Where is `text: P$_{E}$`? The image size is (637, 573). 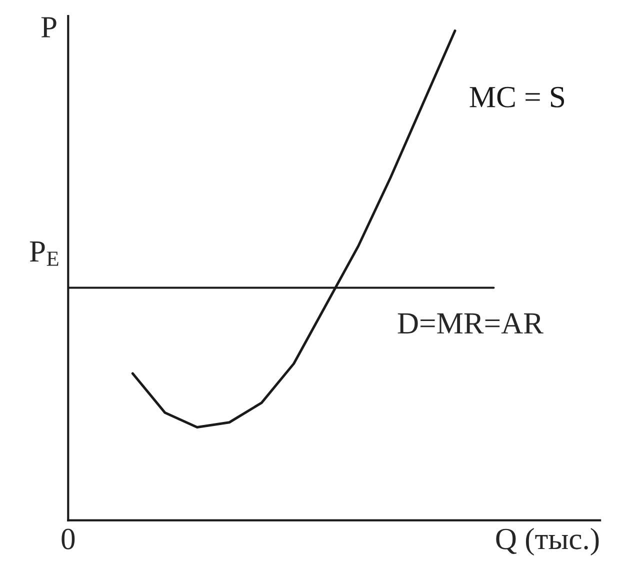
text: P$_{E}$ is located at coordinates (44, 253).